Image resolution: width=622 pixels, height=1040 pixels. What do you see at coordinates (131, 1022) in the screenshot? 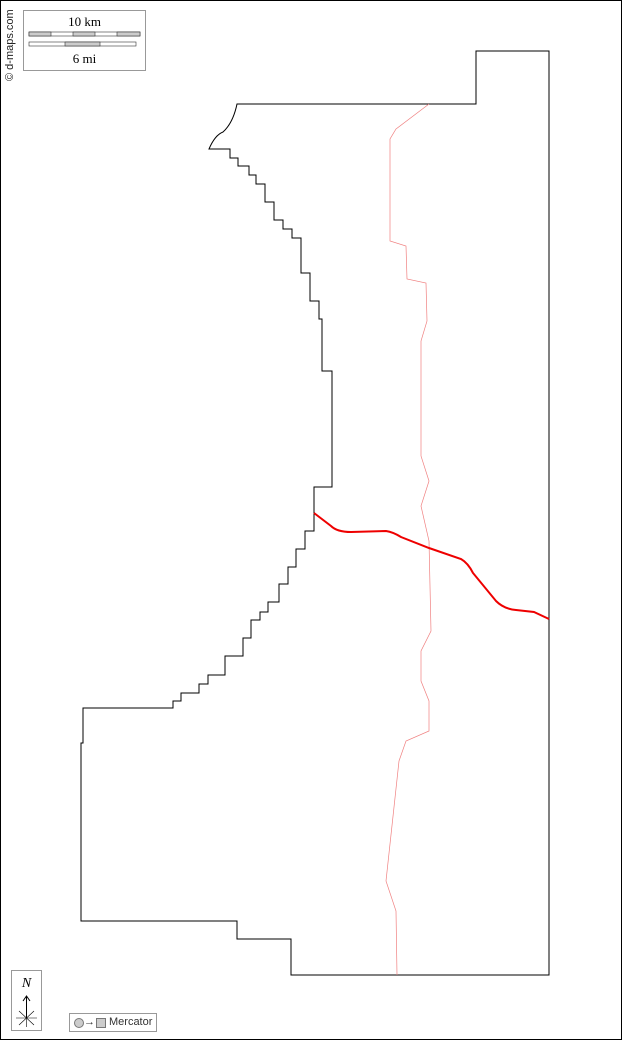
I see `projection-label: Mercator` at bounding box center [131, 1022].